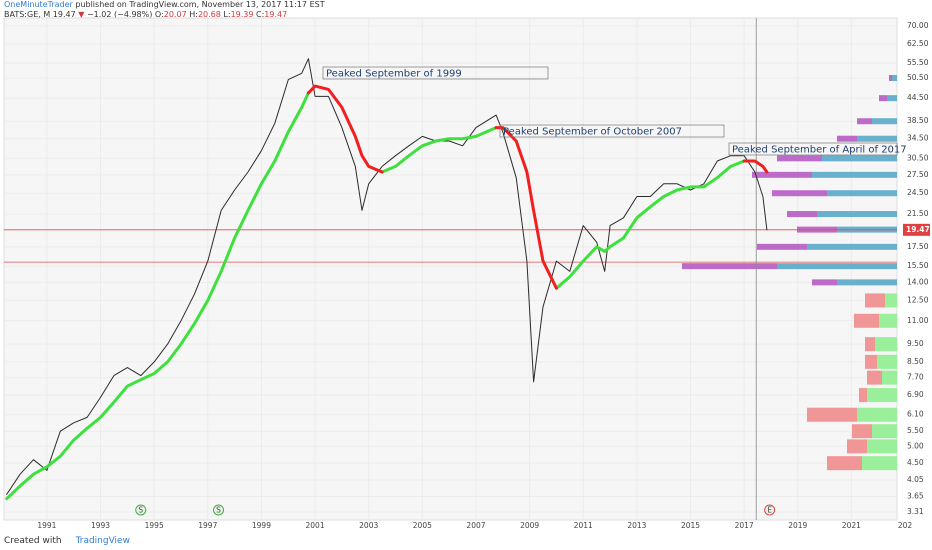 This screenshot has width=932, height=550. Describe the element at coordinates (64, 14) in the screenshot. I see `price: 19.47` at that location.